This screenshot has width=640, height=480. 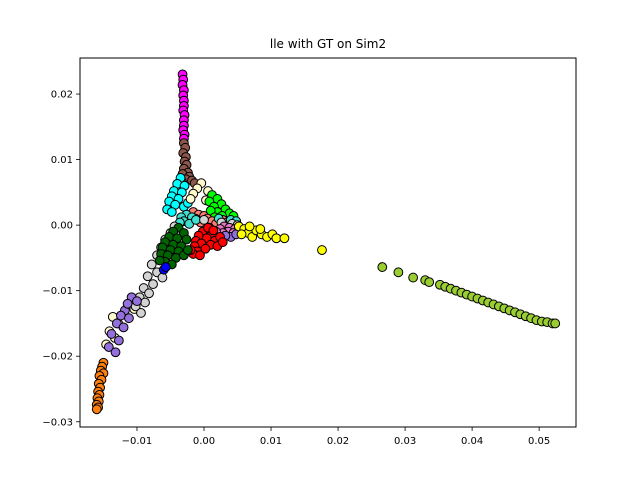 I want to click on y-axis-ticks: −0.03 −0.02 −0.01 0.00 0.01 0.02, so click(x=61, y=259).